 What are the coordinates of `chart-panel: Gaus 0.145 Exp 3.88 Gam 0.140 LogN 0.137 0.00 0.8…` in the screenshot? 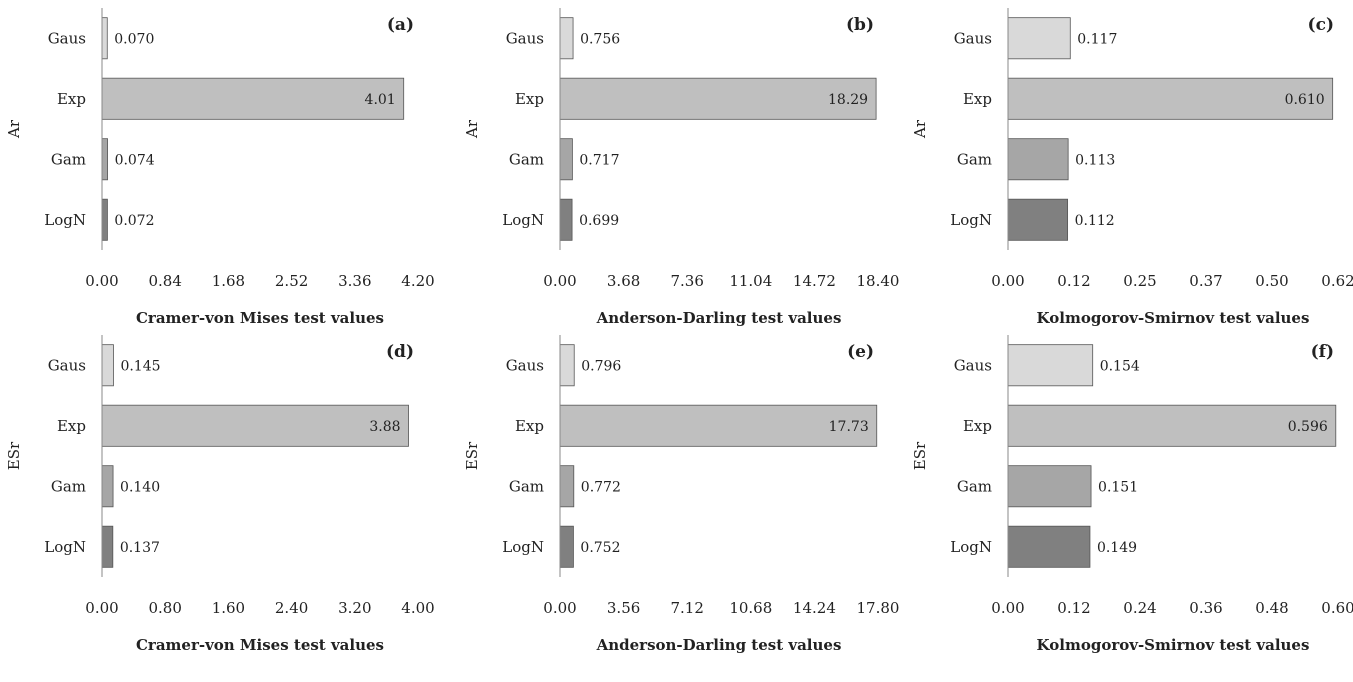 It's located at (220, 494).